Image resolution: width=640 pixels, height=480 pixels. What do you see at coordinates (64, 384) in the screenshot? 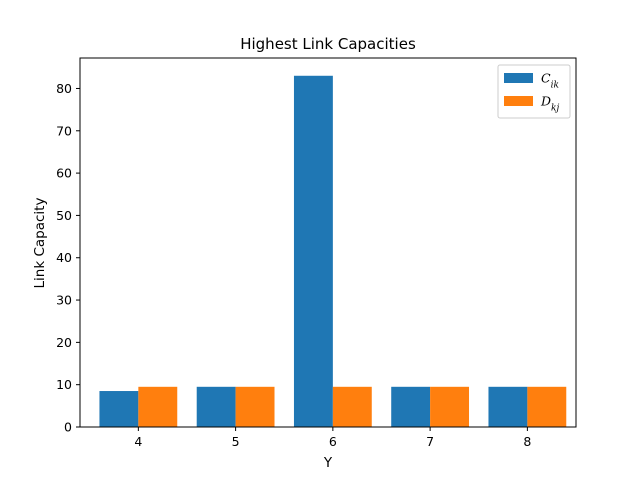
I see `y-tick-label: 10` at bounding box center [64, 384].